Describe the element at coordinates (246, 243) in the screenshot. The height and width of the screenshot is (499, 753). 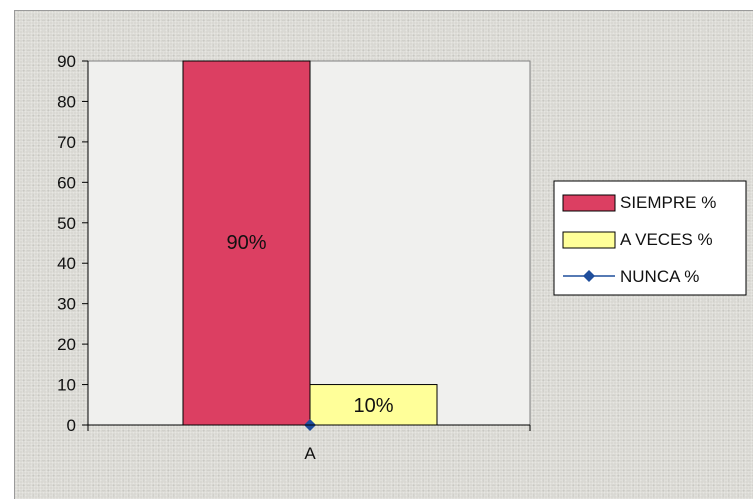
I see `data-label-siempre: 90%` at that location.